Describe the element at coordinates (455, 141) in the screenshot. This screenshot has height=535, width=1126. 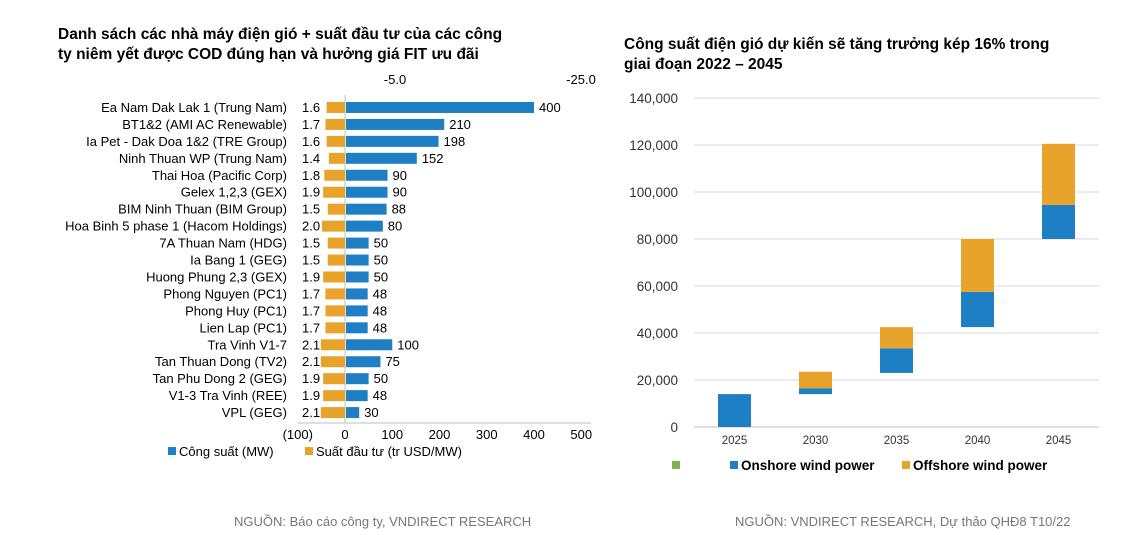
I see `capacity-data-label: 198` at that location.